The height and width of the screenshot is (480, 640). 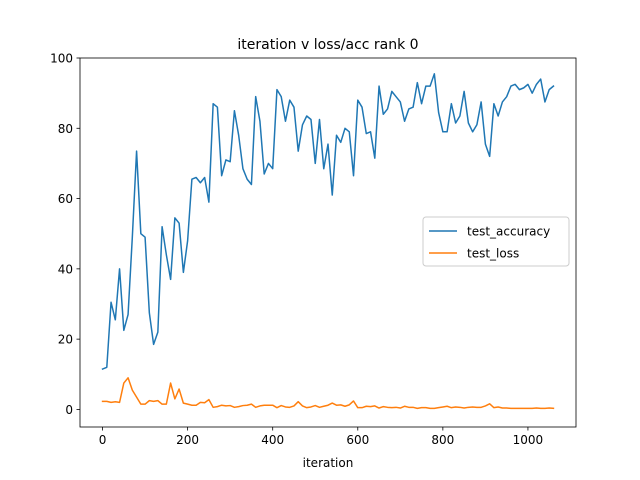 I want to click on x-tick-label: 200, so click(x=187, y=440).